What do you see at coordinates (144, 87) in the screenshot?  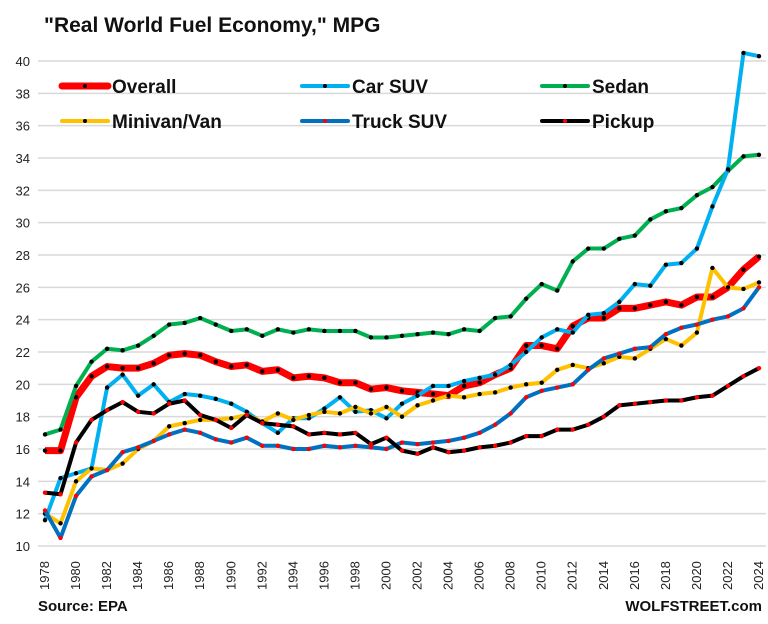 I see `legend-label: Overall` at bounding box center [144, 87].